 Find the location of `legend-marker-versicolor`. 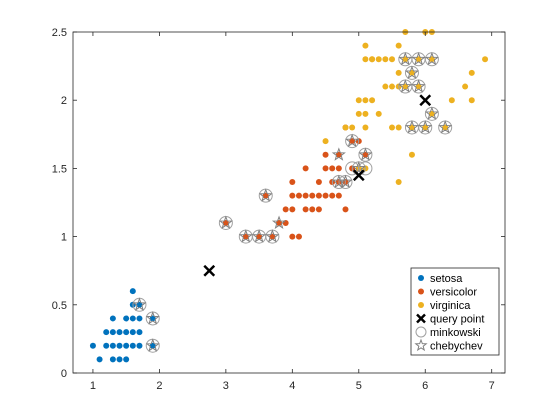

legend-marker-versicolor is located at coordinates (421, 291).